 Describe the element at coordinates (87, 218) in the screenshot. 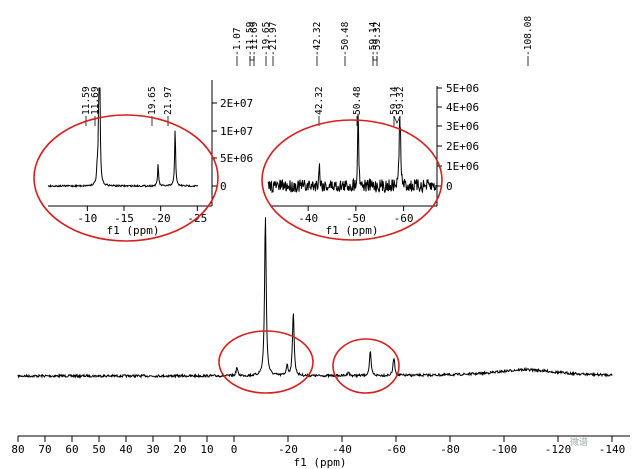

I see `inset-left-x-tick-label: -10` at that location.